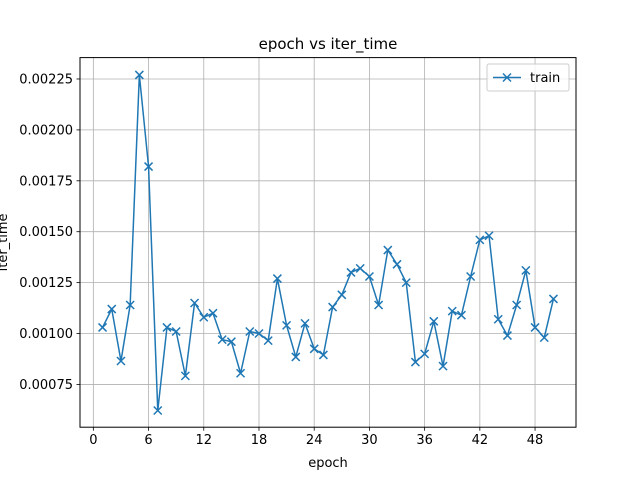 This screenshot has height=480, width=640. I want to click on x-tick-label: 30, so click(369, 440).